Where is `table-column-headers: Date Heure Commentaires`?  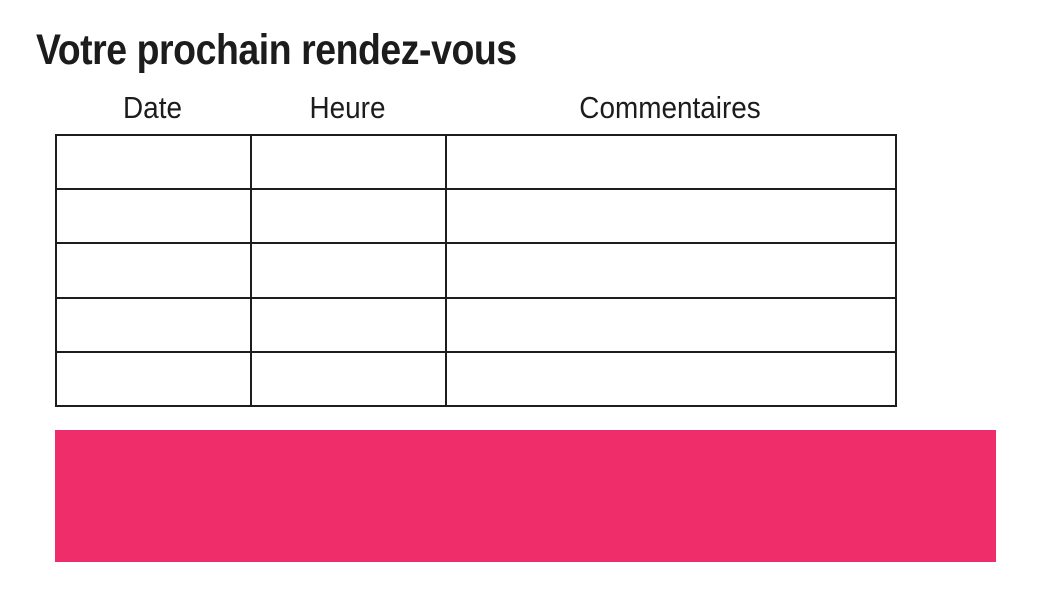 table-column-headers: Date Heure Commentaires is located at coordinates (475, 108).